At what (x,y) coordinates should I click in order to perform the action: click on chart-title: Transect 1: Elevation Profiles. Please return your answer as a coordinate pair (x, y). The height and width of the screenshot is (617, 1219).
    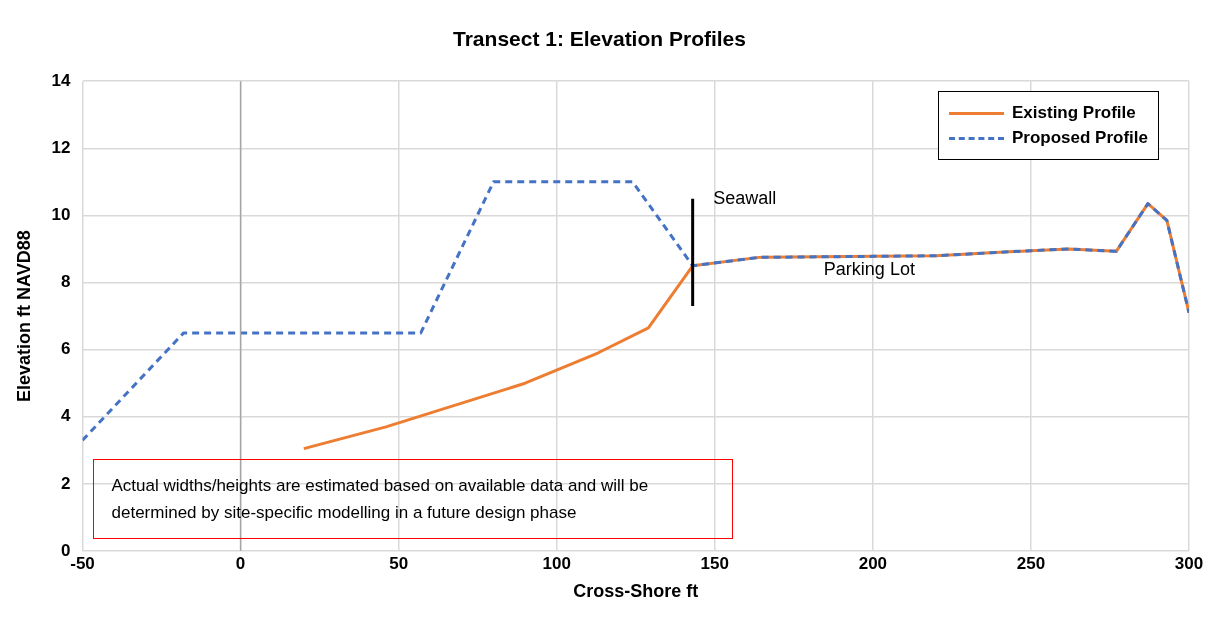
    Looking at the image, I should click on (599, 39).